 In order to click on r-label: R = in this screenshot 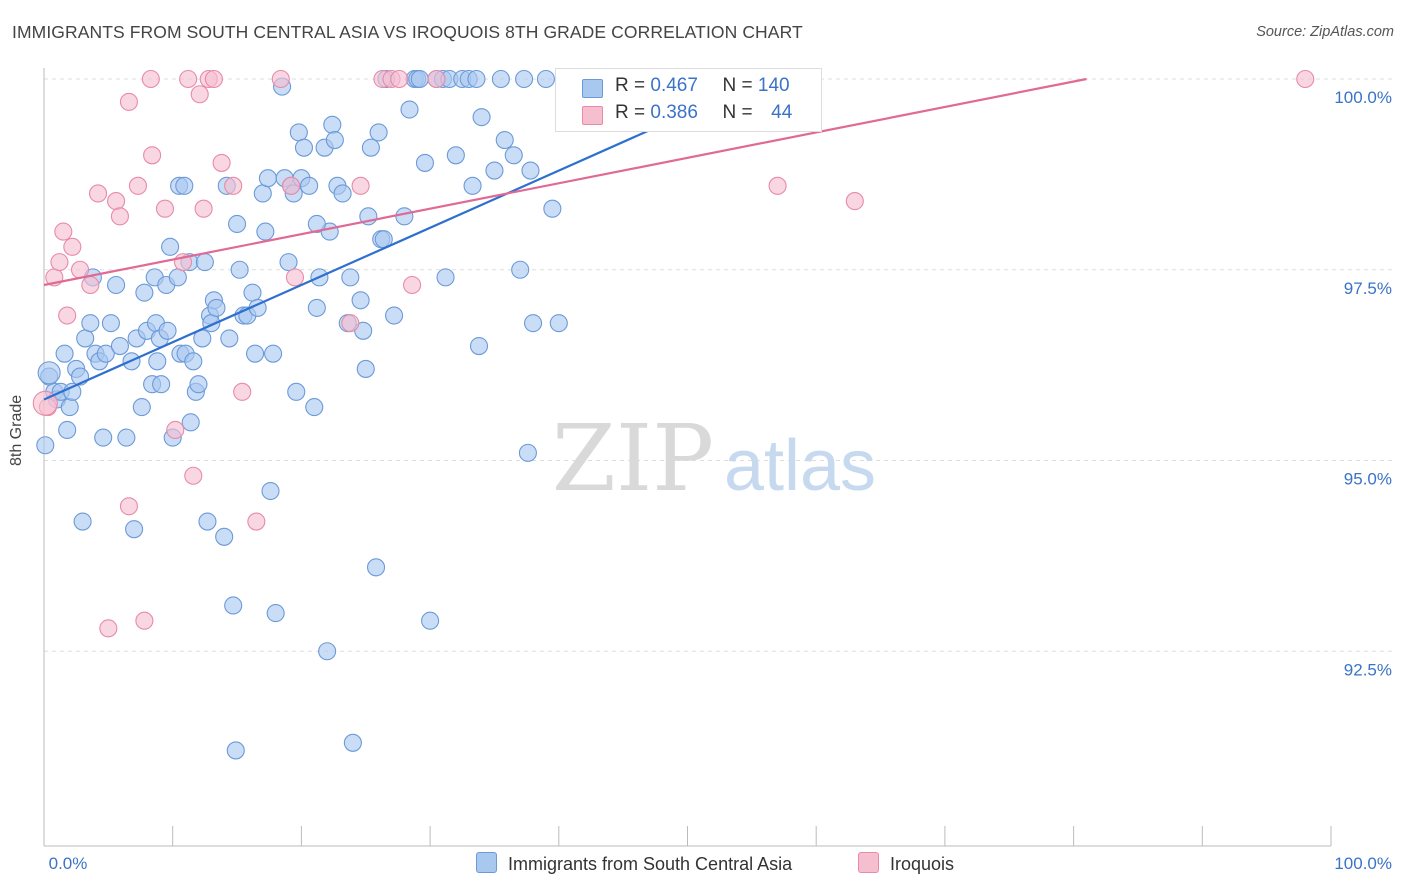, I will do `click(630, 85)`.